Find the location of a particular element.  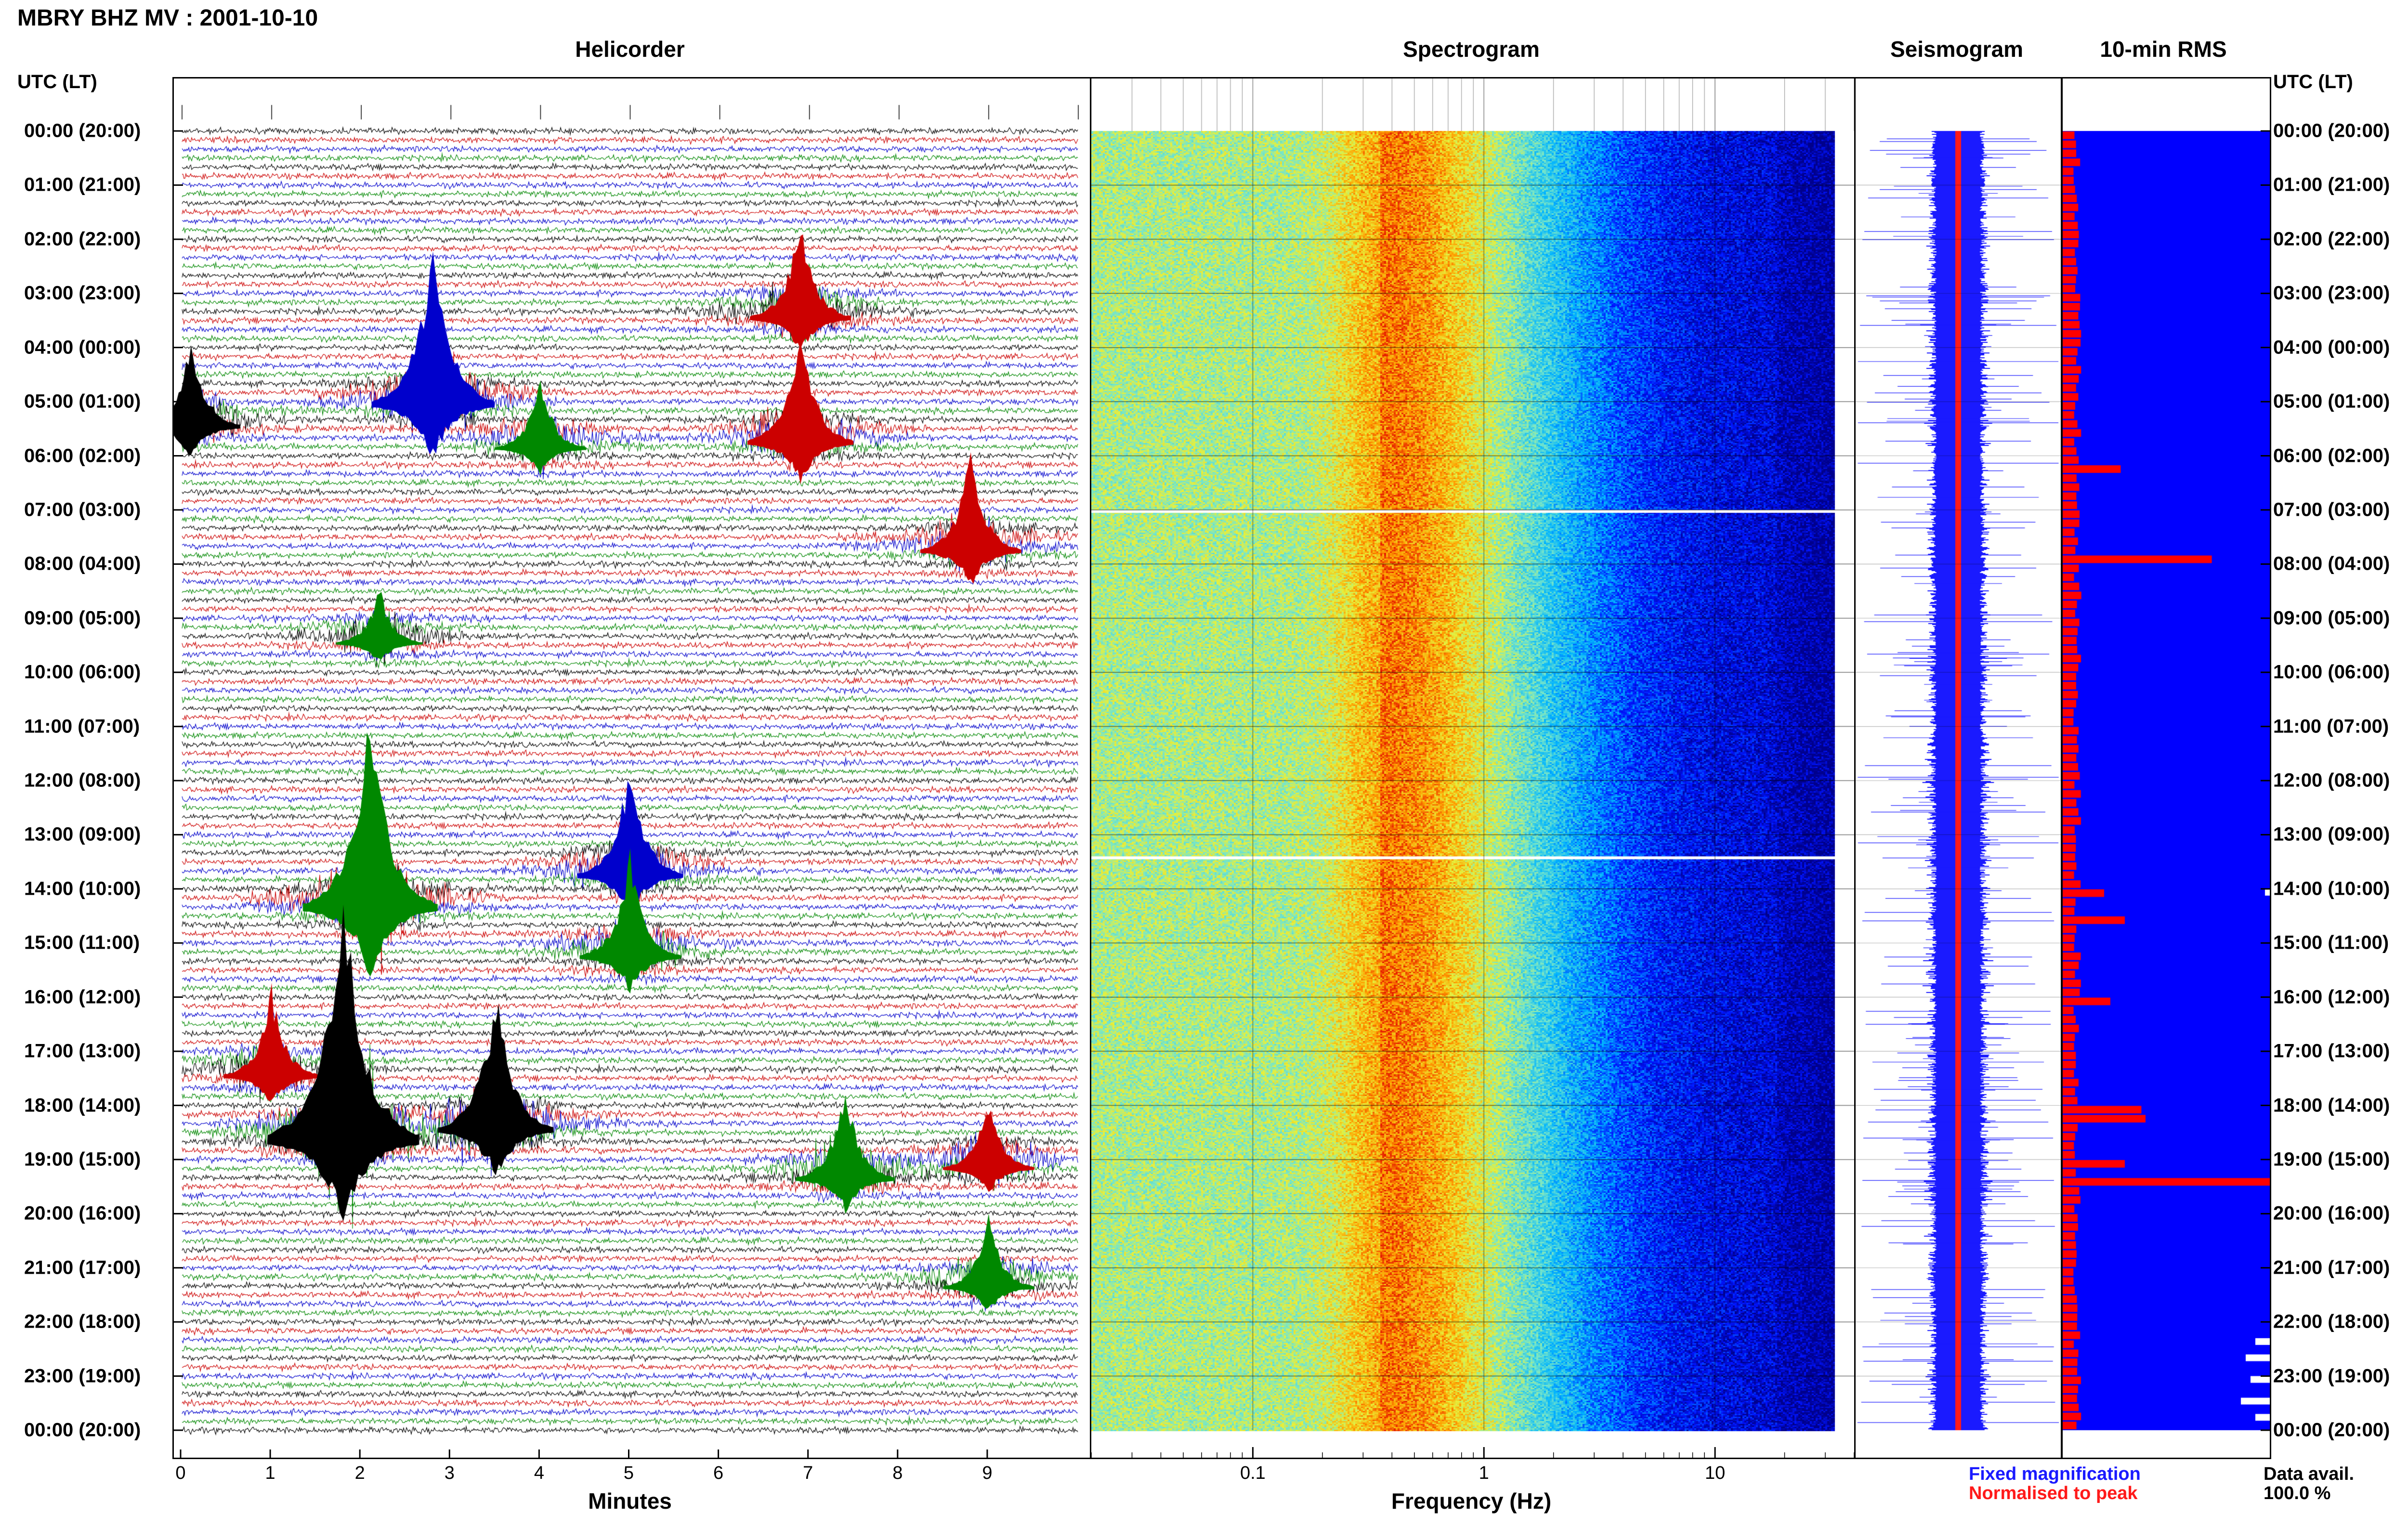

left-time-label: 10:00 (06:00) is located at coordinates (82, 672).